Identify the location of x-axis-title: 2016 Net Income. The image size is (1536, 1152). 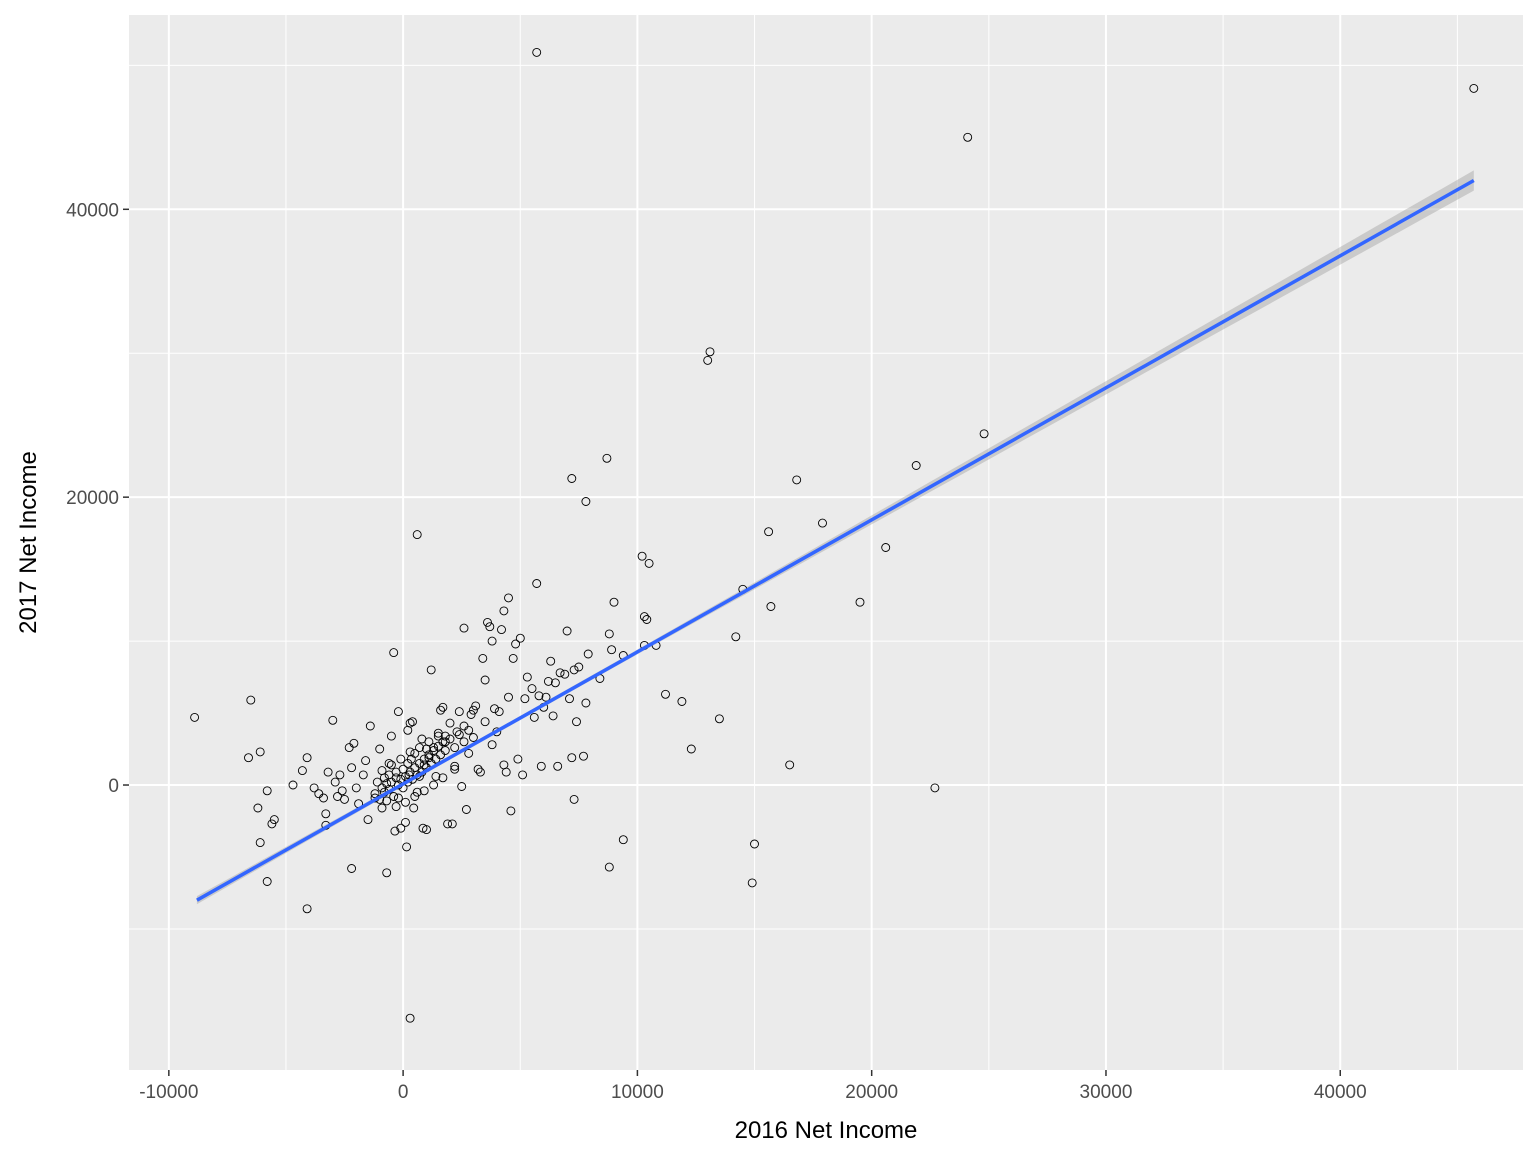
(826, 1130).